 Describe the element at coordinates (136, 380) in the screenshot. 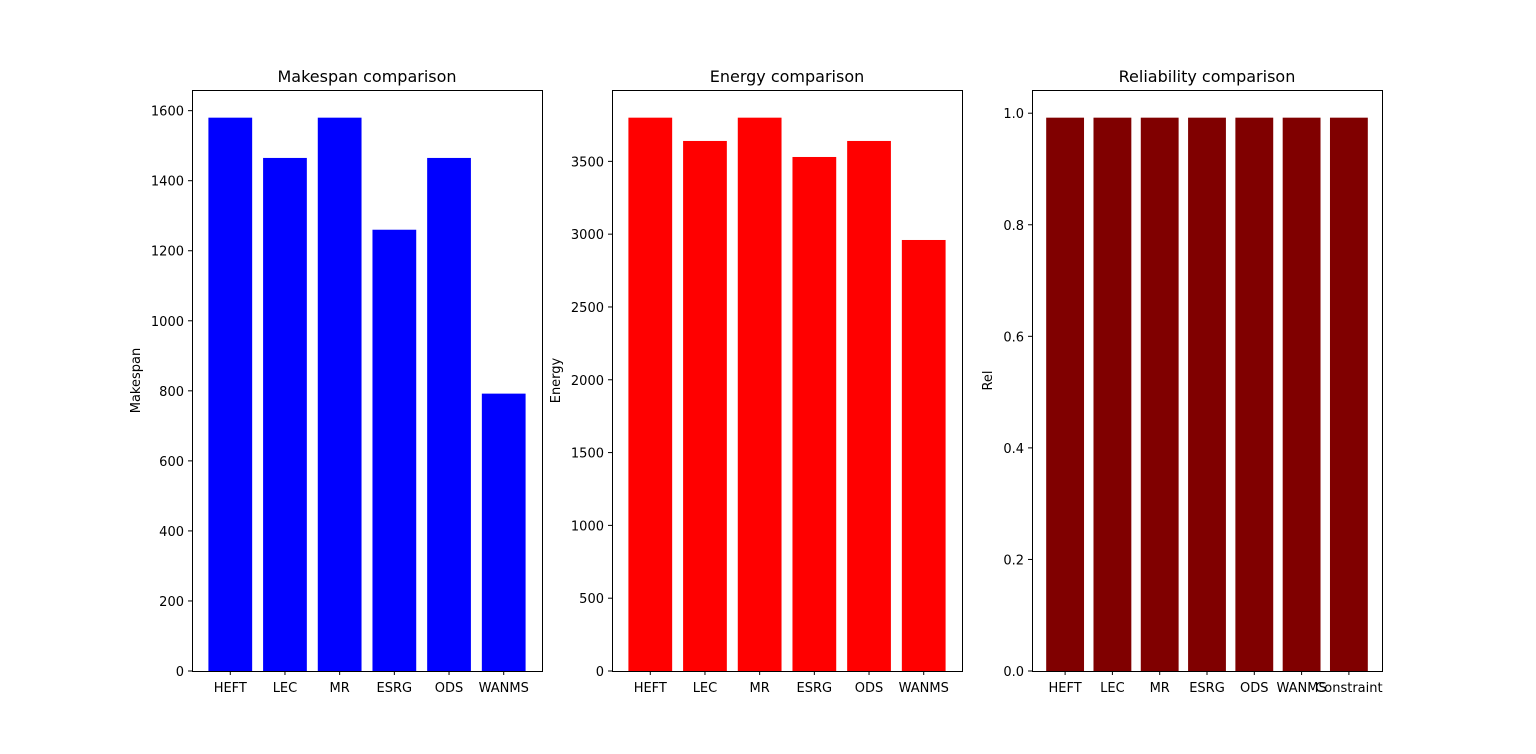

I see `y-axis-label: Makespan` at that location.